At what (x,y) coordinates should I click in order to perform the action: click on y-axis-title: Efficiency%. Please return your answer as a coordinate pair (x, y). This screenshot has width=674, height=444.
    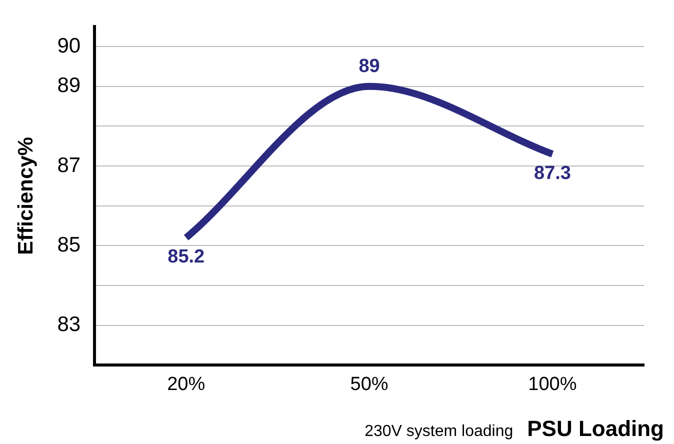
    Looking at the image, I should click on (26, 195).